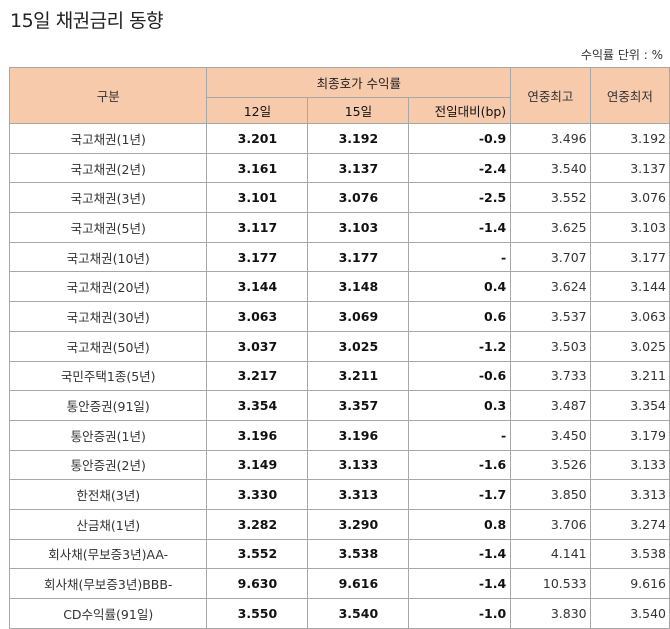  What do you see at coordinates (257, 198) in the screenshot?
I see `row-yield-12: 3.101` at bounding box center [257, 198].